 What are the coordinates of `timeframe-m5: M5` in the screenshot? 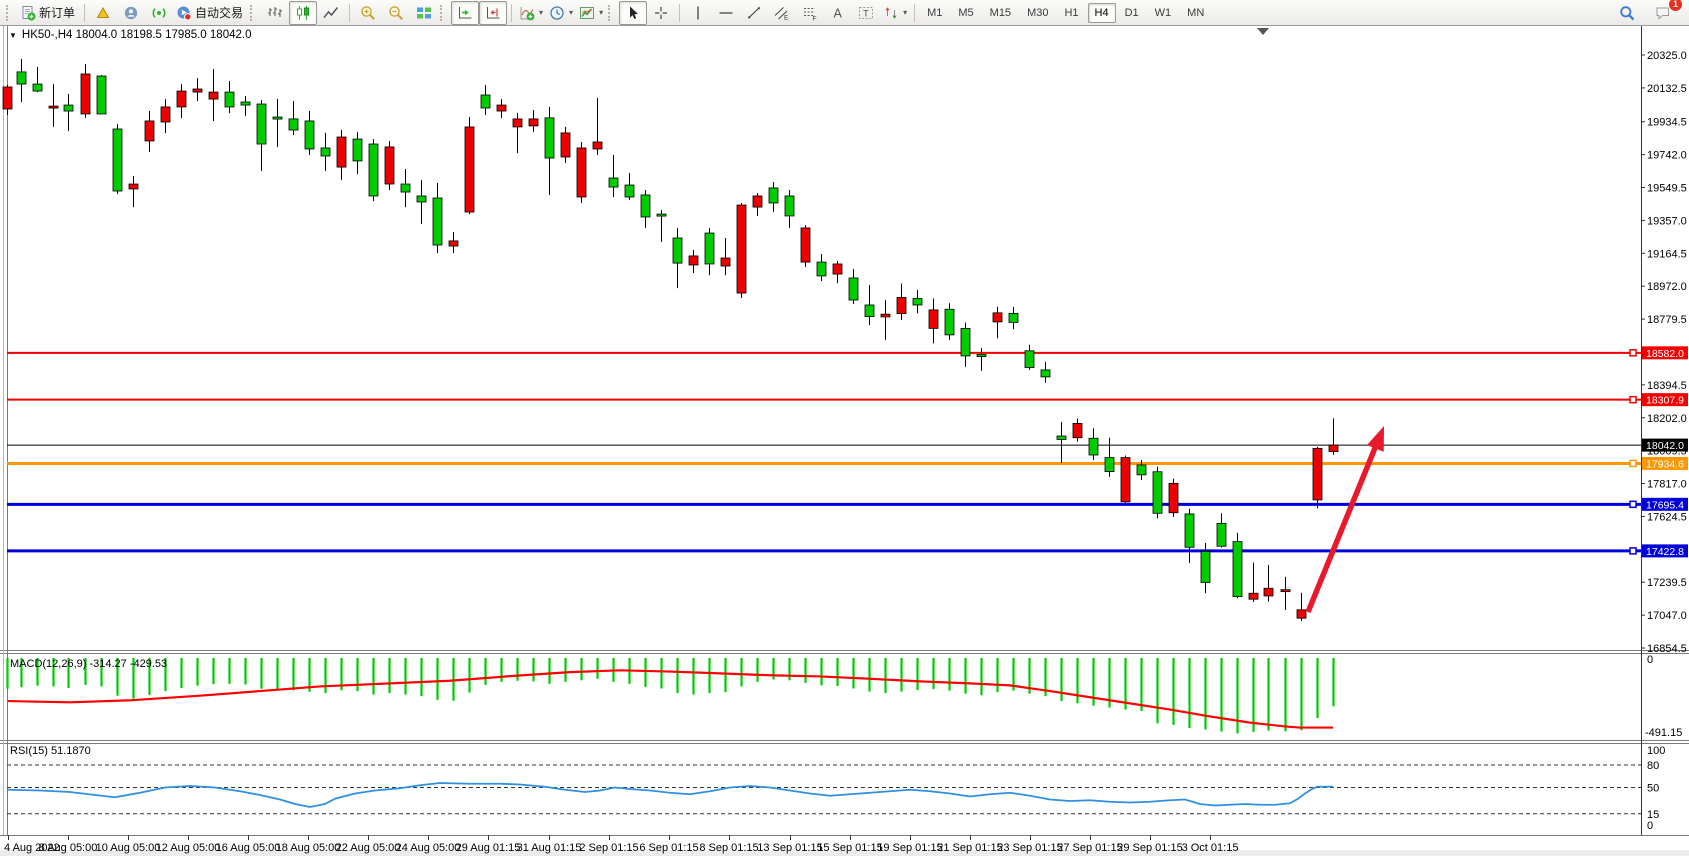 It's located at (966, 12).